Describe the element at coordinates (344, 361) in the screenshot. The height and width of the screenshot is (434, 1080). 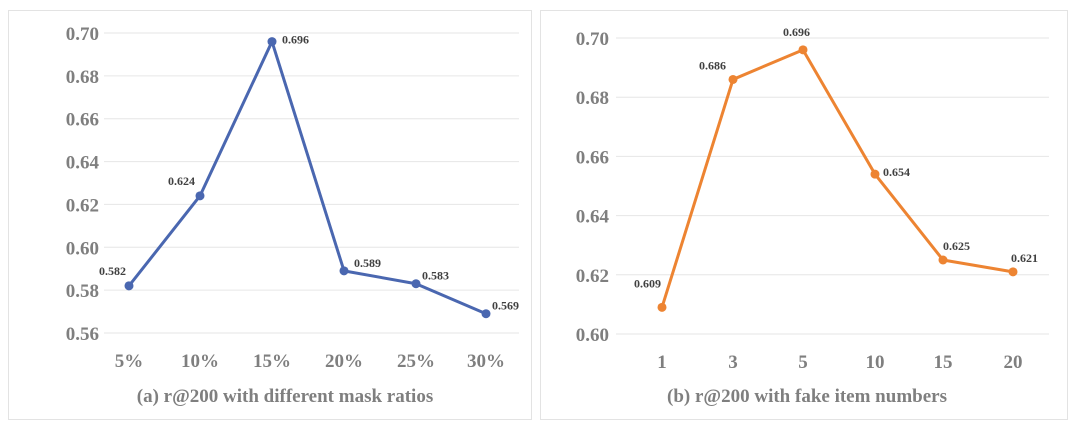
I see `x-tick-label: 20%` at that location.